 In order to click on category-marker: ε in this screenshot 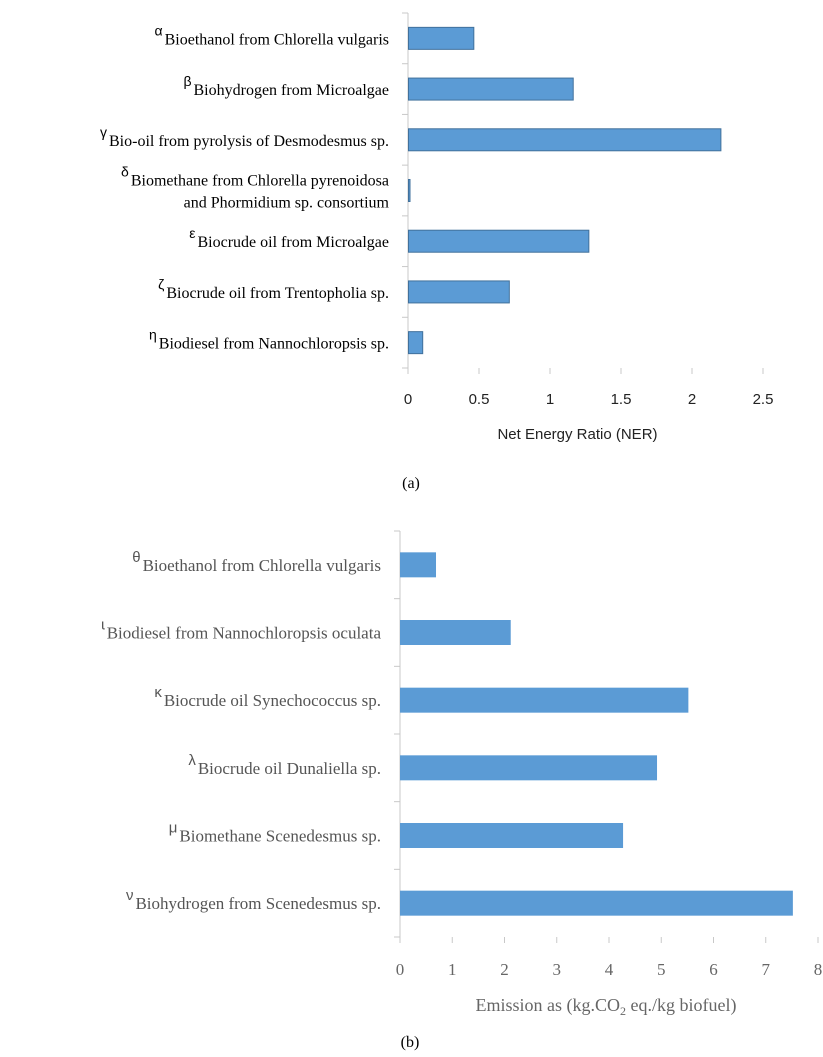, I will do `click(192, 233)`.